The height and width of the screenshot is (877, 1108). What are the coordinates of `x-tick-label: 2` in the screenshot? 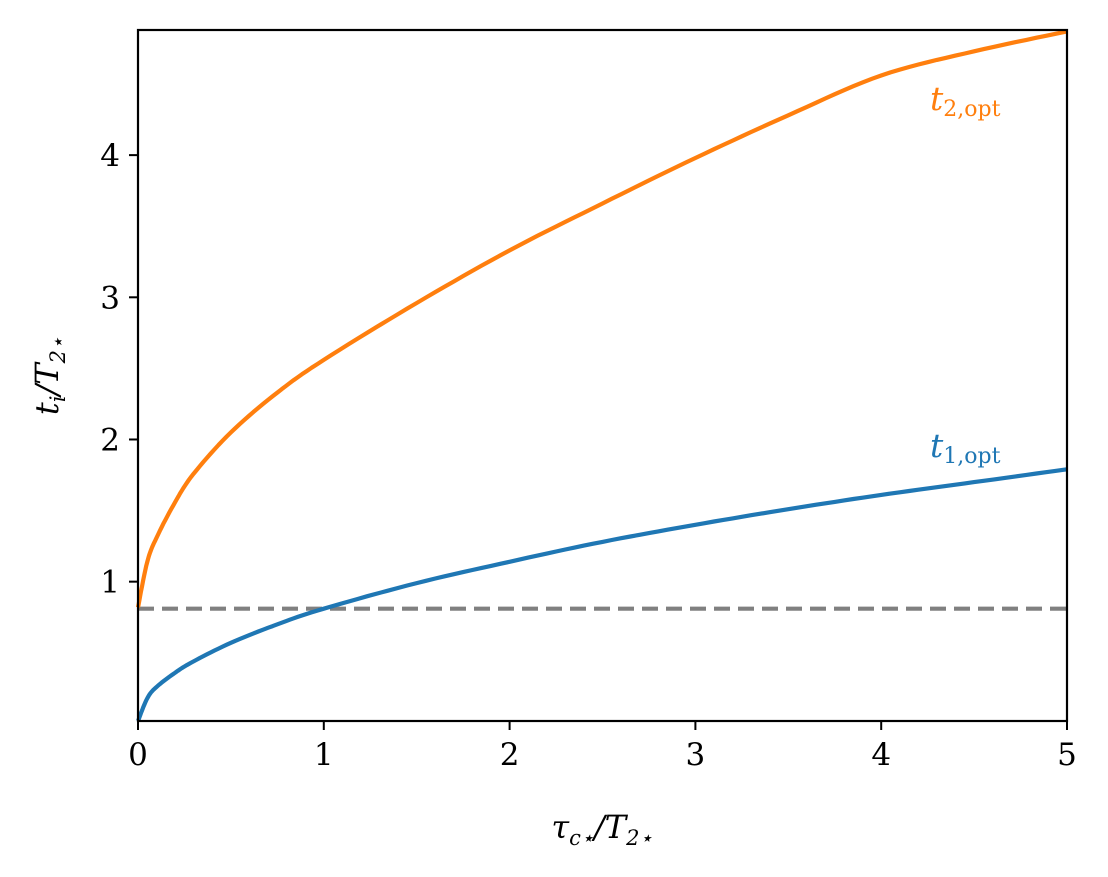 It's located at (510, 755).